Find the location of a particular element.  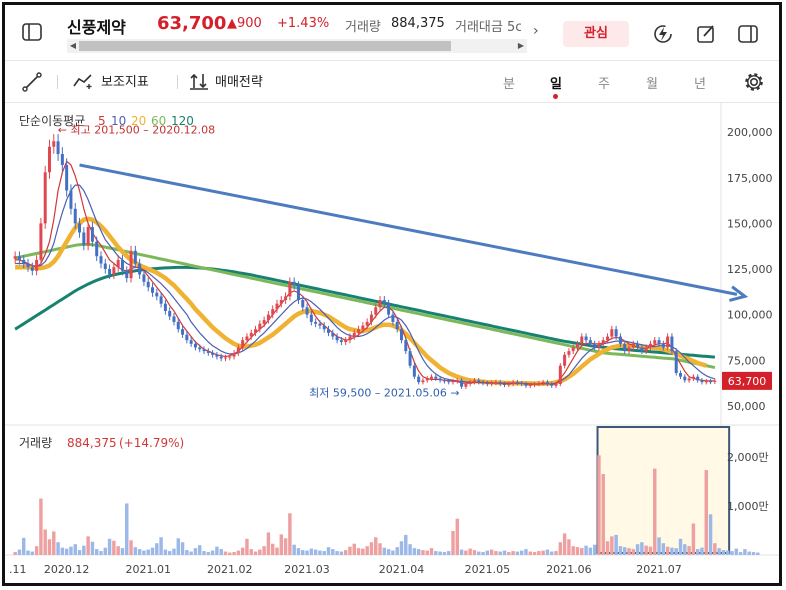

header-scrollbar: ◀ ▶ is located at coordinates (297, 46).